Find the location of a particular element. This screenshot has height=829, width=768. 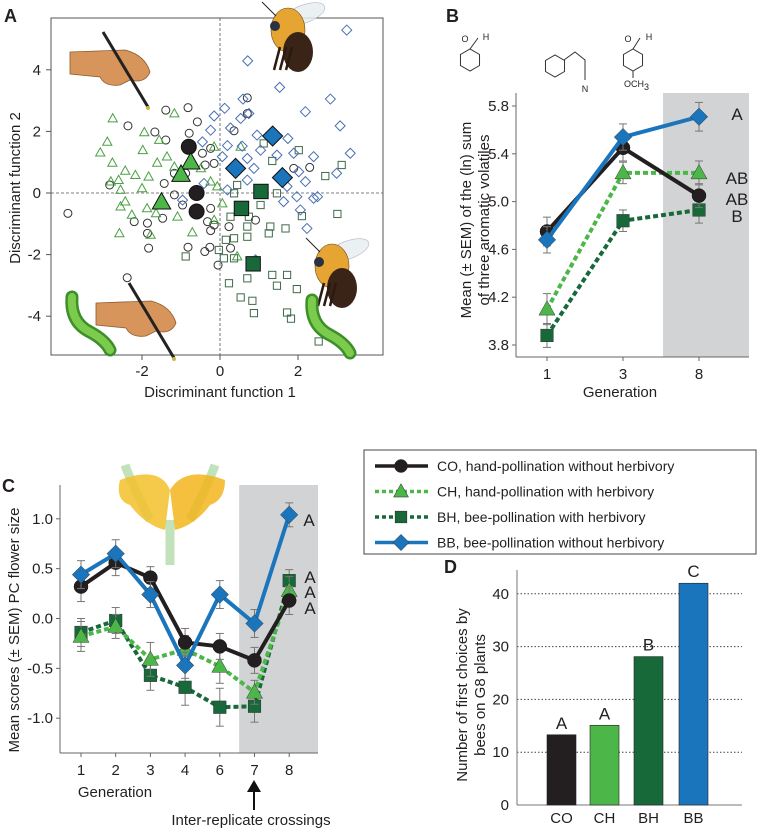

y-axis-title: Mean scores (± SEM) PC flower size is located at coordinates (14, 630).